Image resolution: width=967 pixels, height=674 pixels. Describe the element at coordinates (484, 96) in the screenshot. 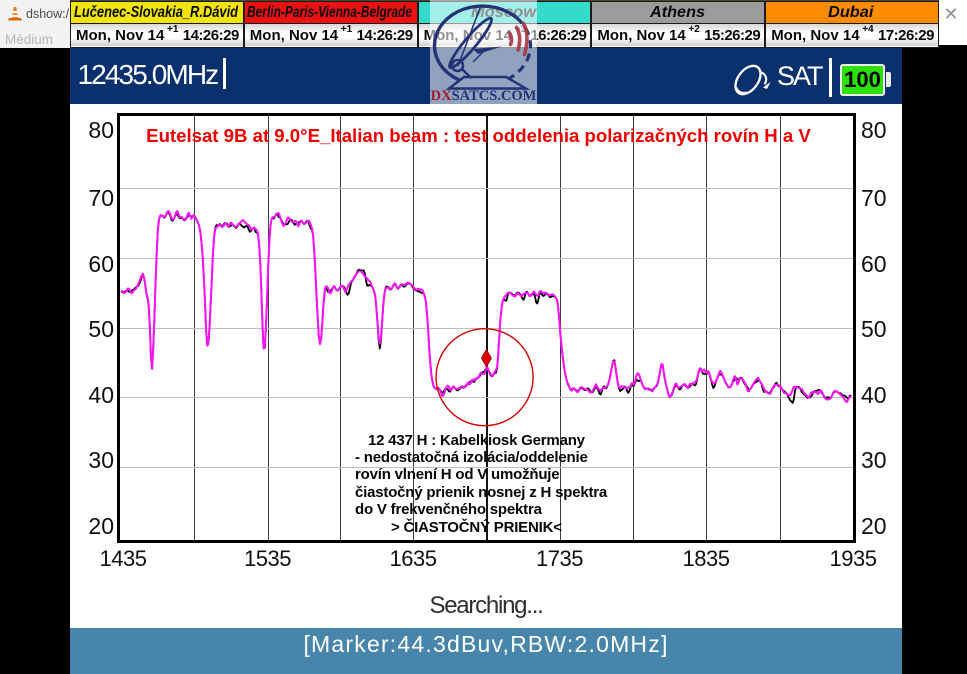

I see `svg-text: DXSATCS.COM` at that location.